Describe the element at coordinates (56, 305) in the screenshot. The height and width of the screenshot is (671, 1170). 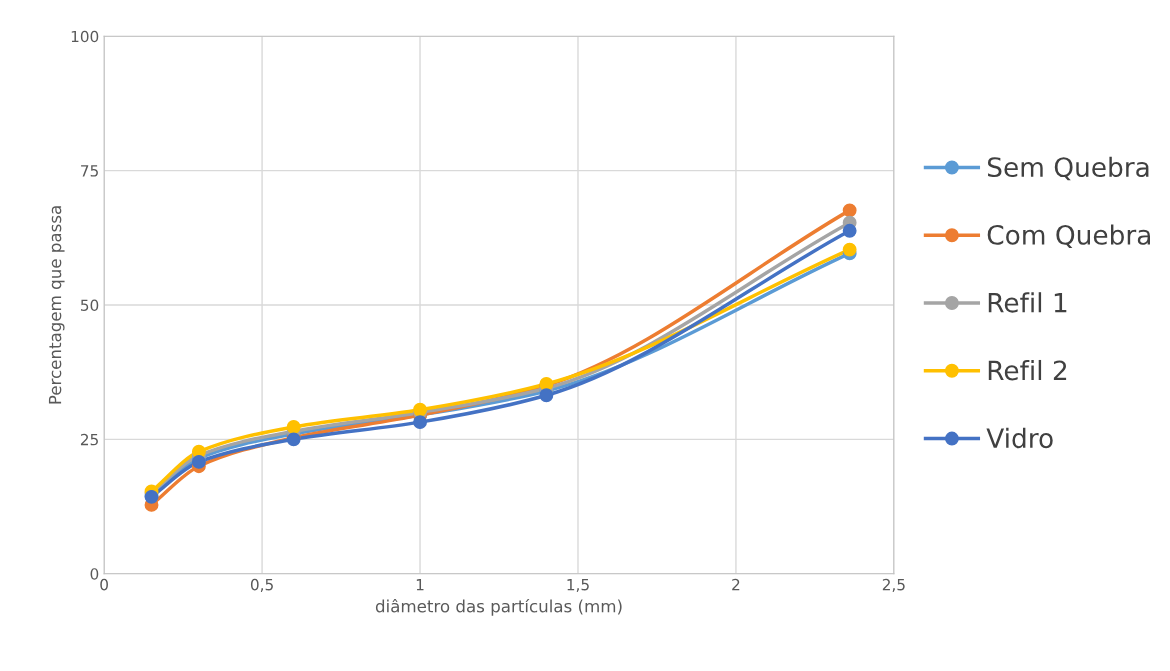
I see `y-axis-title: Percentagem que passa` at that location.